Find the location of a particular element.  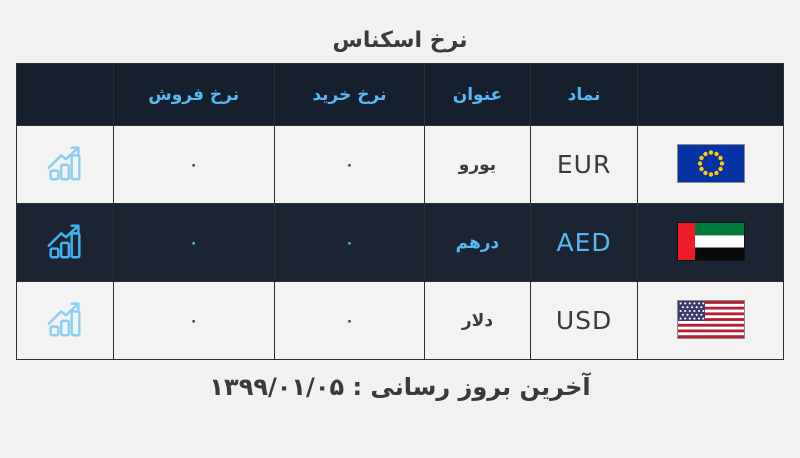

symbol-cell: AED is located at coordinates (584, 242).